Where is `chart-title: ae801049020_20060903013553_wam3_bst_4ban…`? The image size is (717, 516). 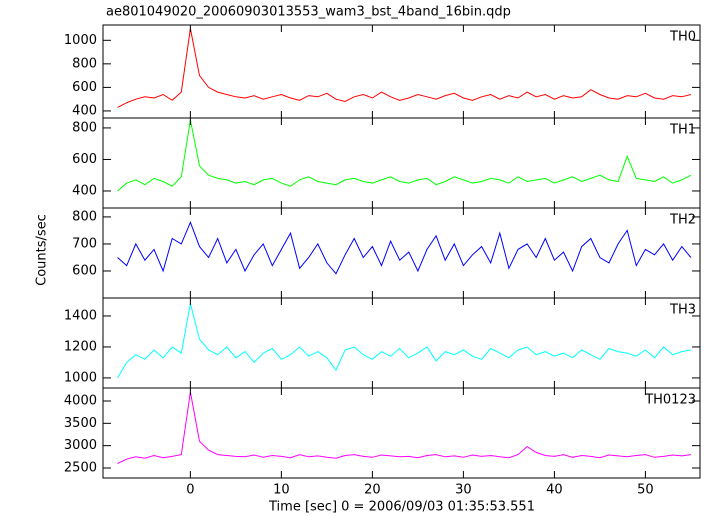
chart-title: ae801049020_20060903013553_wam3_bst_4ban… is located at coordinates (308, 12).